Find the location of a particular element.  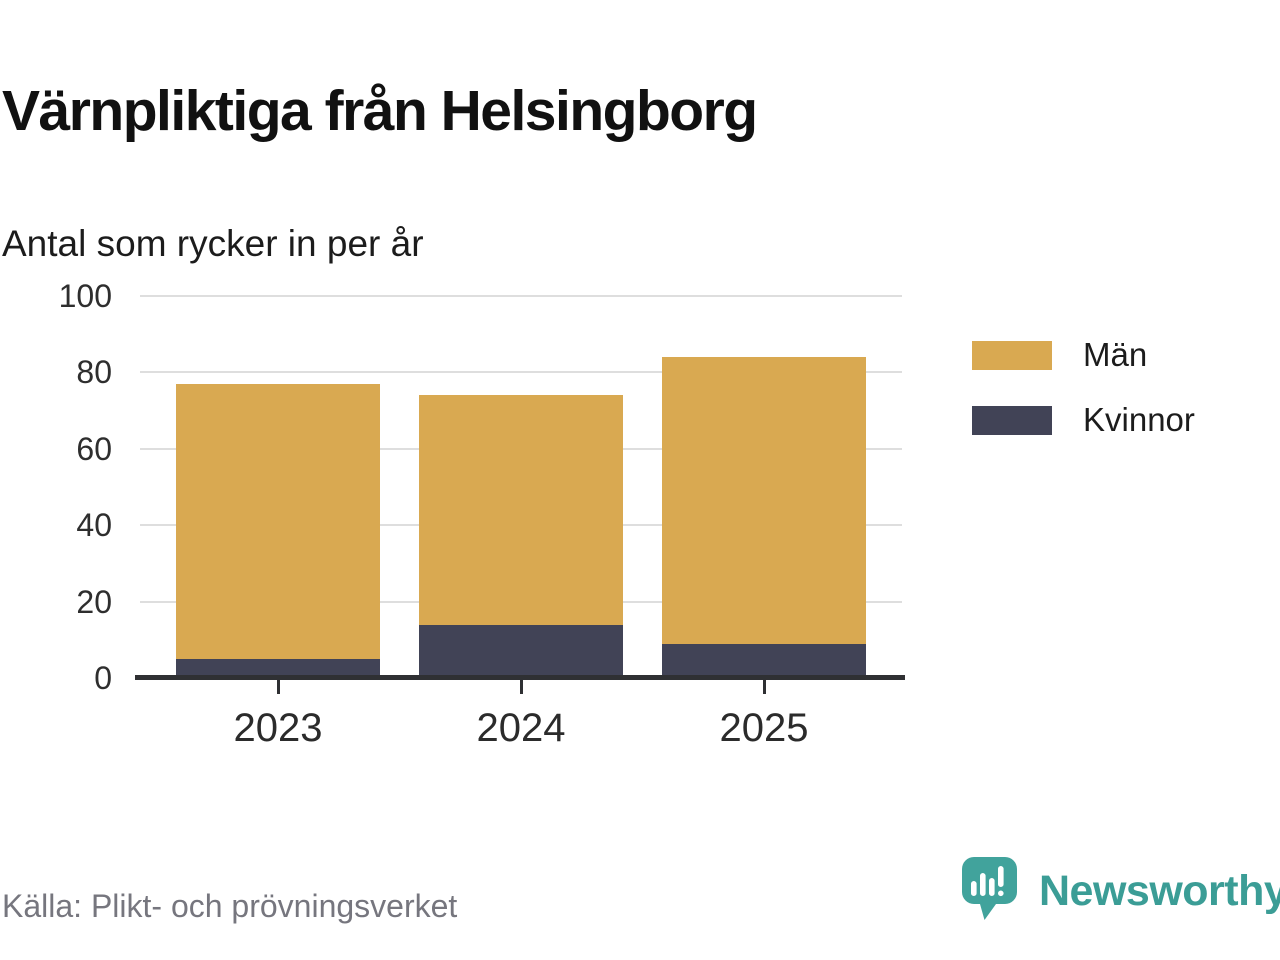

x-axis-tick-2024 is located at coordinates (521, 687).